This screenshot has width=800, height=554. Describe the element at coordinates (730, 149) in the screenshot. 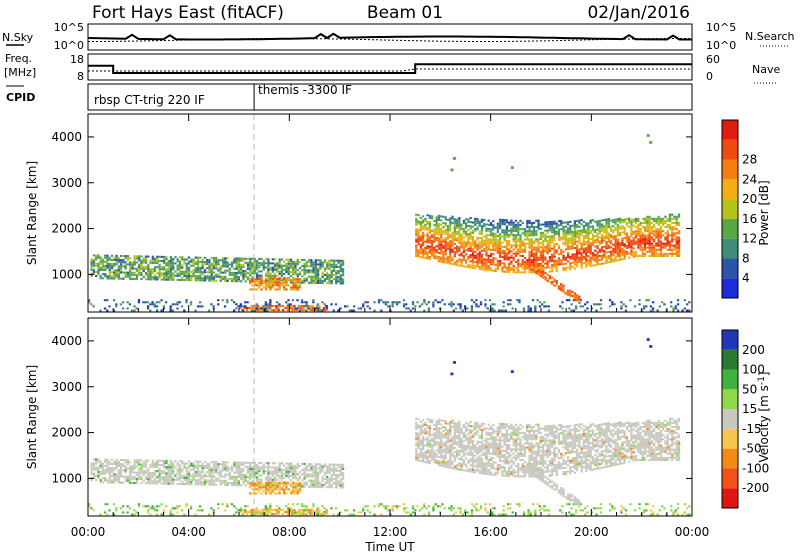

I see `colorbar-swatch` at that location.